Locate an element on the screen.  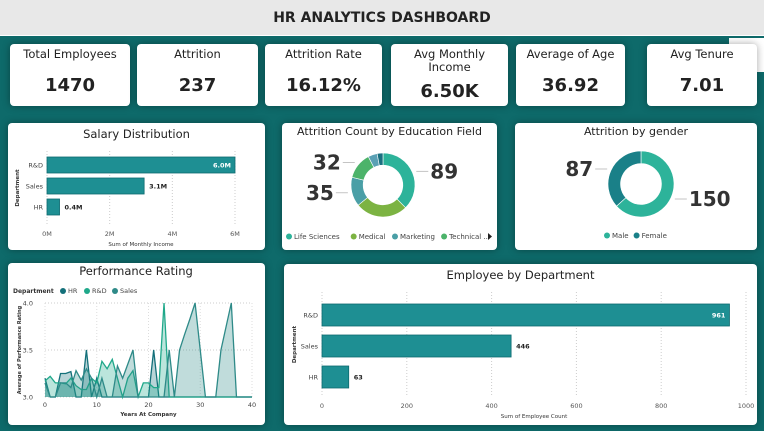
kpi-total-employees: Total Employees 1470 is located at coordinates (70, 75).